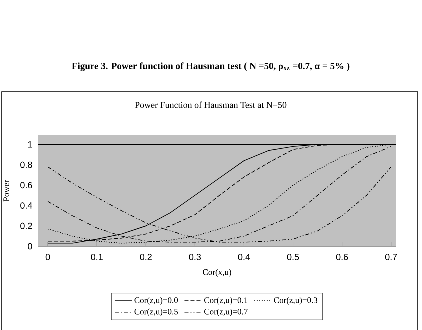 The image size is (422, 330). I want to click on y-tick-label: 0, so click(30, 246).